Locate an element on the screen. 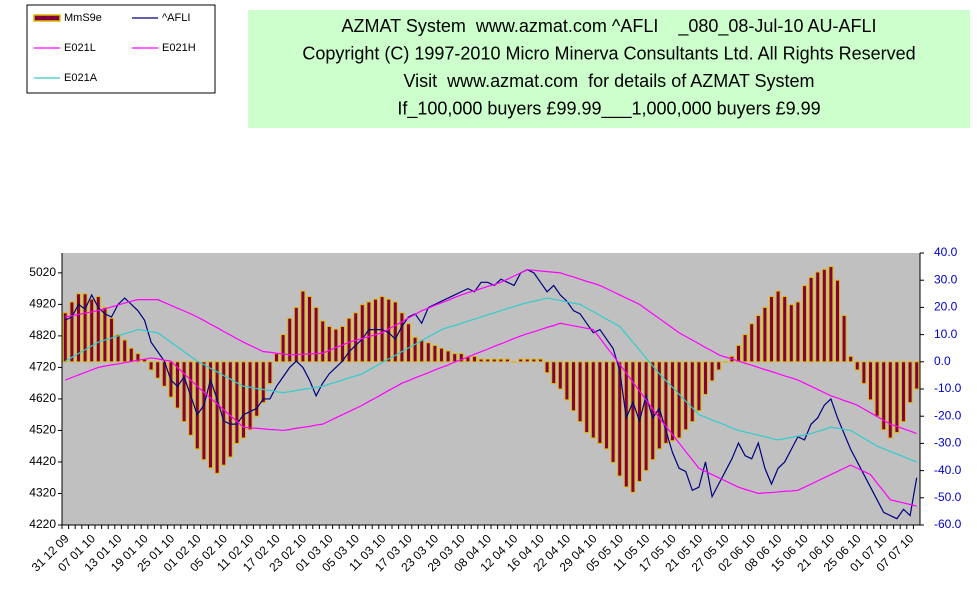  y2-tick-label: 0.0 is located at coordinates (942, 361).